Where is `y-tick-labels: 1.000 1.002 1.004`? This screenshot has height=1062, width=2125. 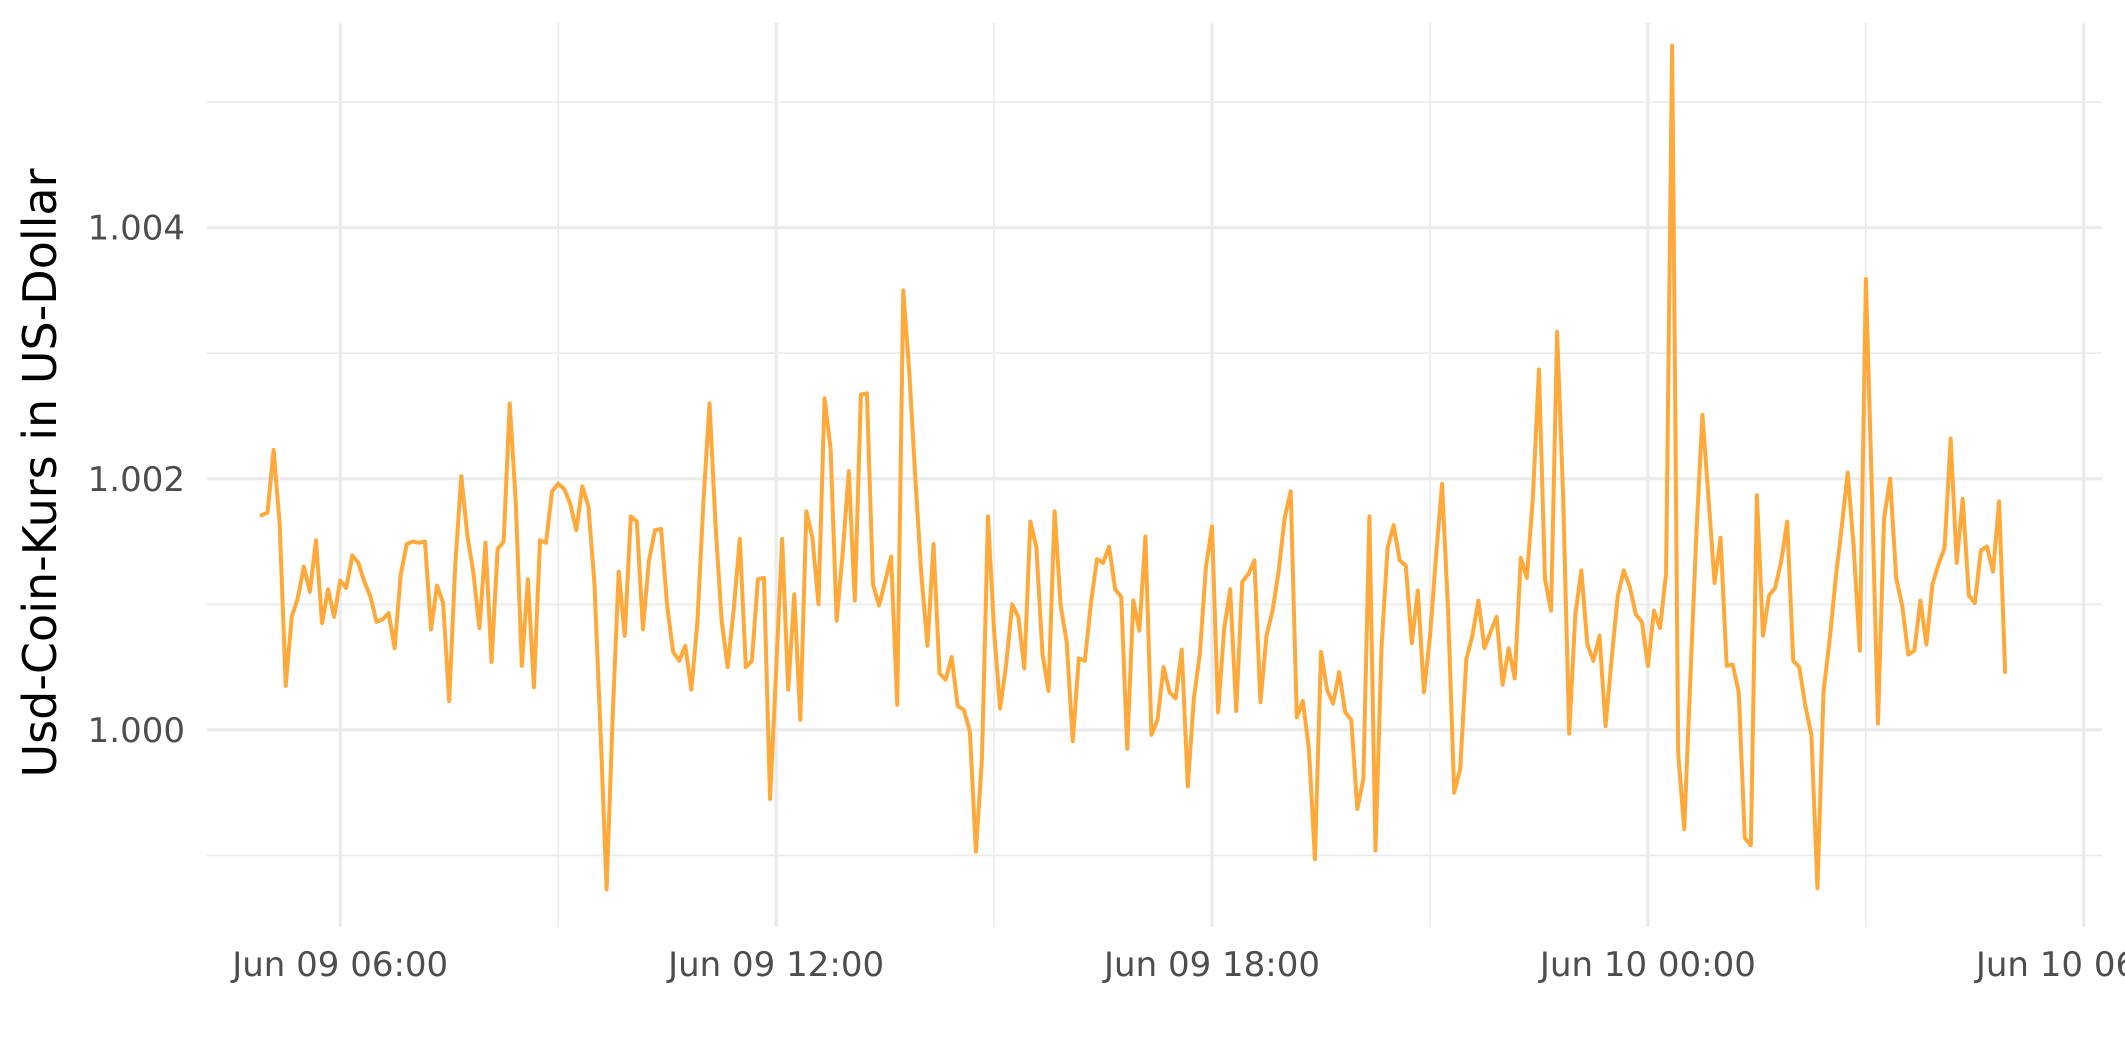 y-tick-labels: 1.000 1.002 1.004 is located at coordinates (136, 480).